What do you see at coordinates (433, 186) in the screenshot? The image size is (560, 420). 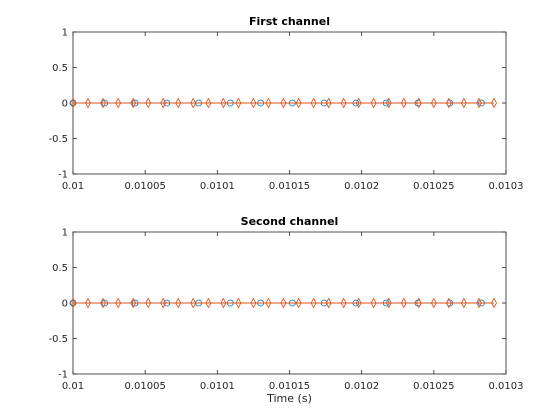 I see `panel1-xtick-label: 0.01025` at bounding box center [433, 186].